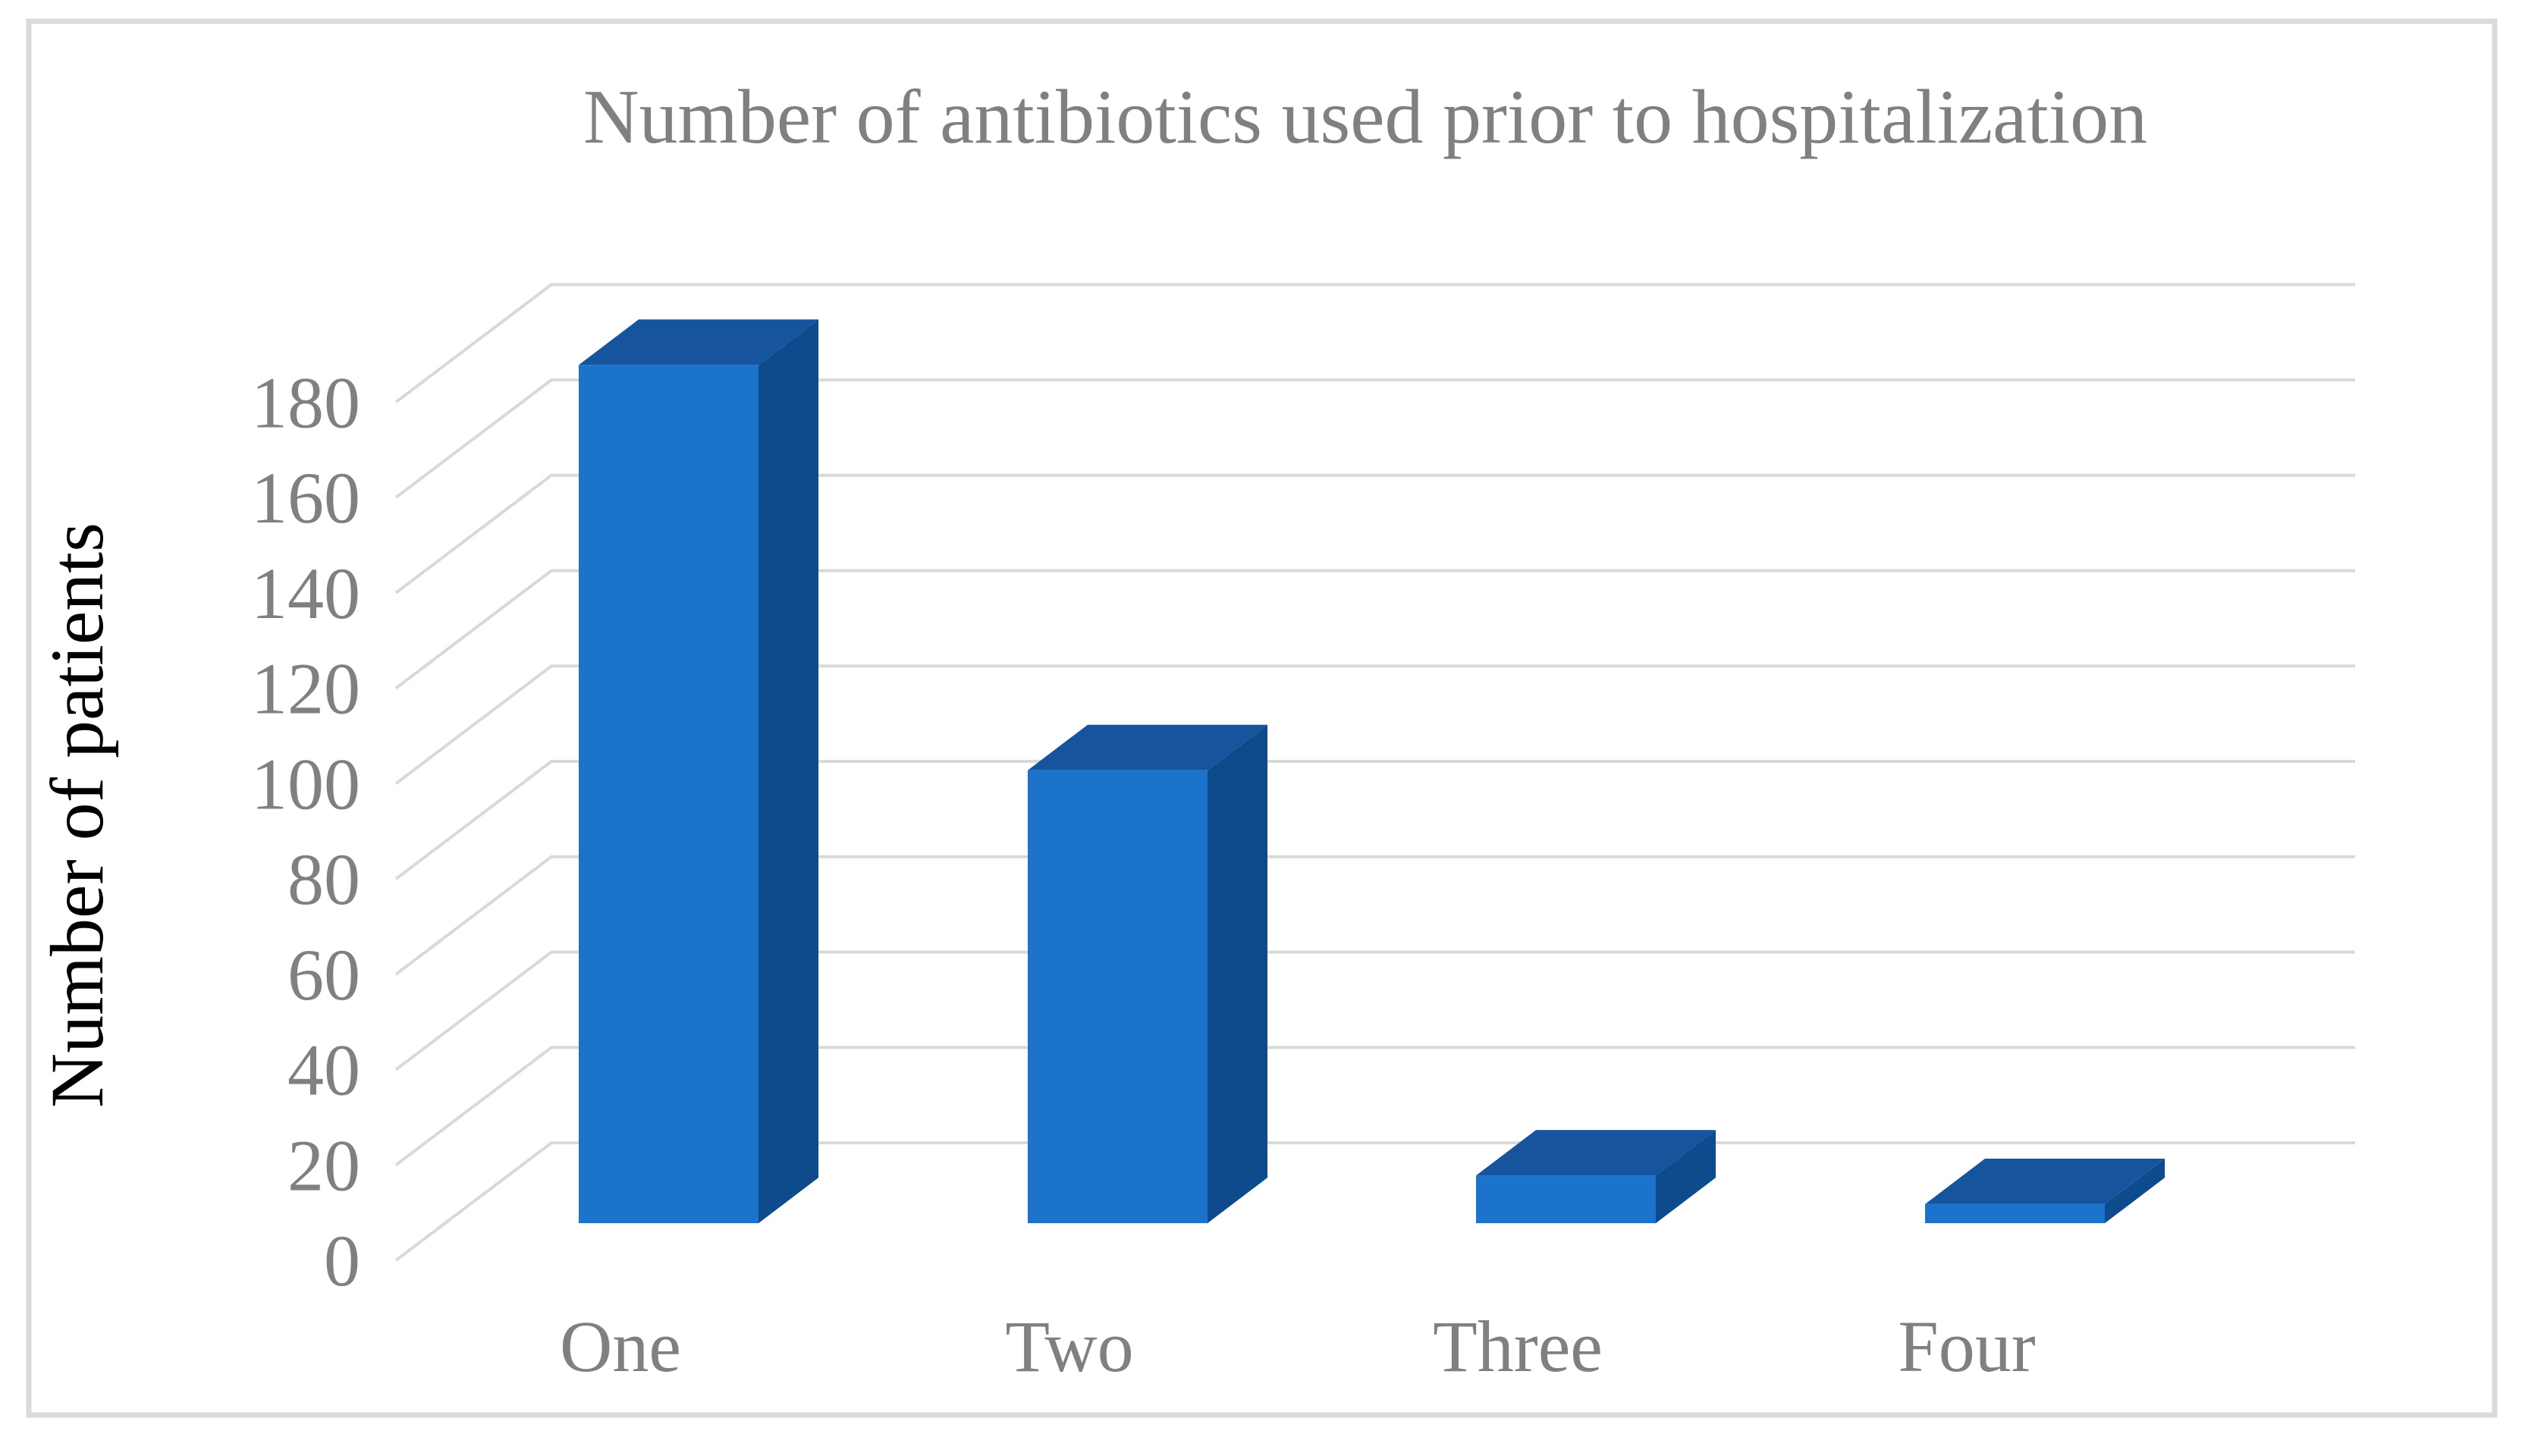  What do you see at coordinates (342, 1260) in the screenshot?
I see `y-tick-label: 0` at bounding box center [342, 1260].